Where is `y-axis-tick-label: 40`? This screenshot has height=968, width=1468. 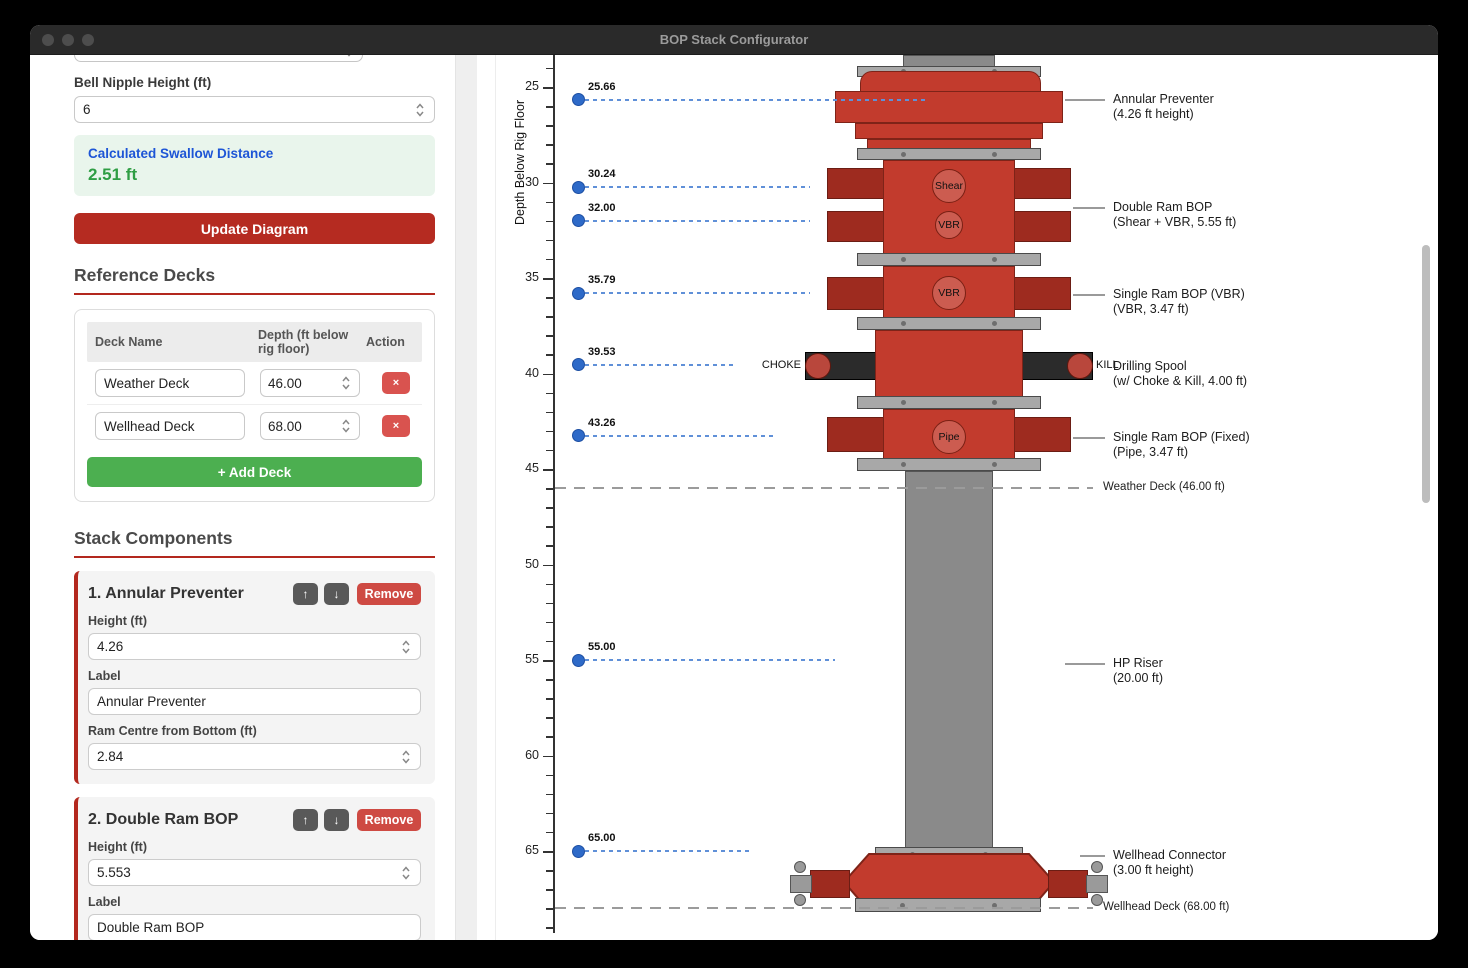
y-axis-tick-label: 40 is located at coordinates (532, 372).